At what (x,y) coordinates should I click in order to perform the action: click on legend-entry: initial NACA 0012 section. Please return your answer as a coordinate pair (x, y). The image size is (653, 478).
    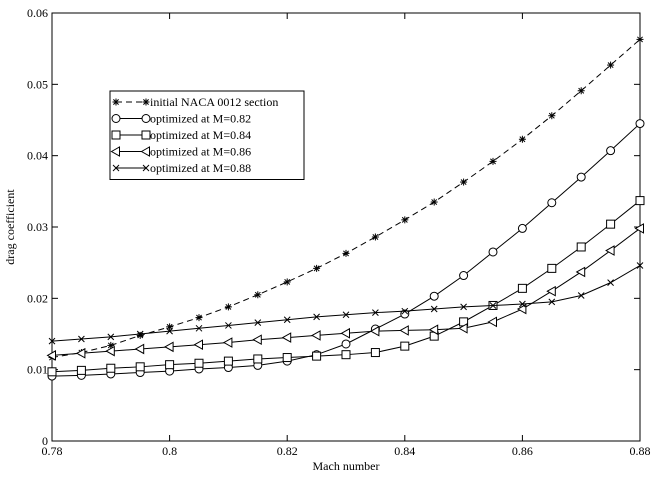
    Looking at the image, I should click on (195, 102).